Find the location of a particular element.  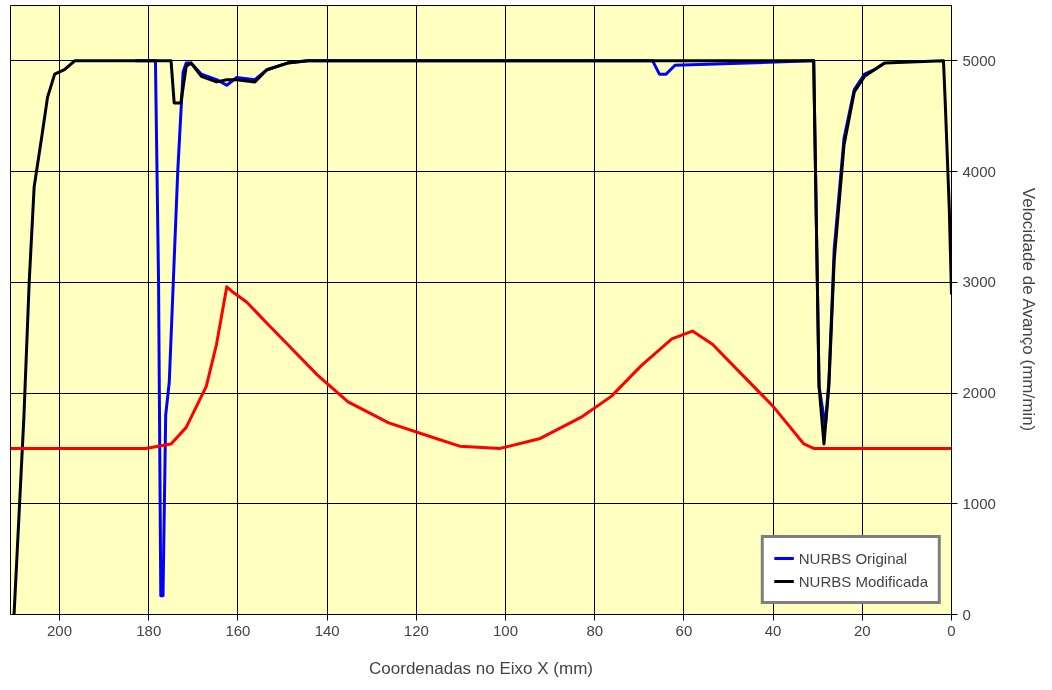

x-tick-label: 140 is located at coordinates (327, 630).